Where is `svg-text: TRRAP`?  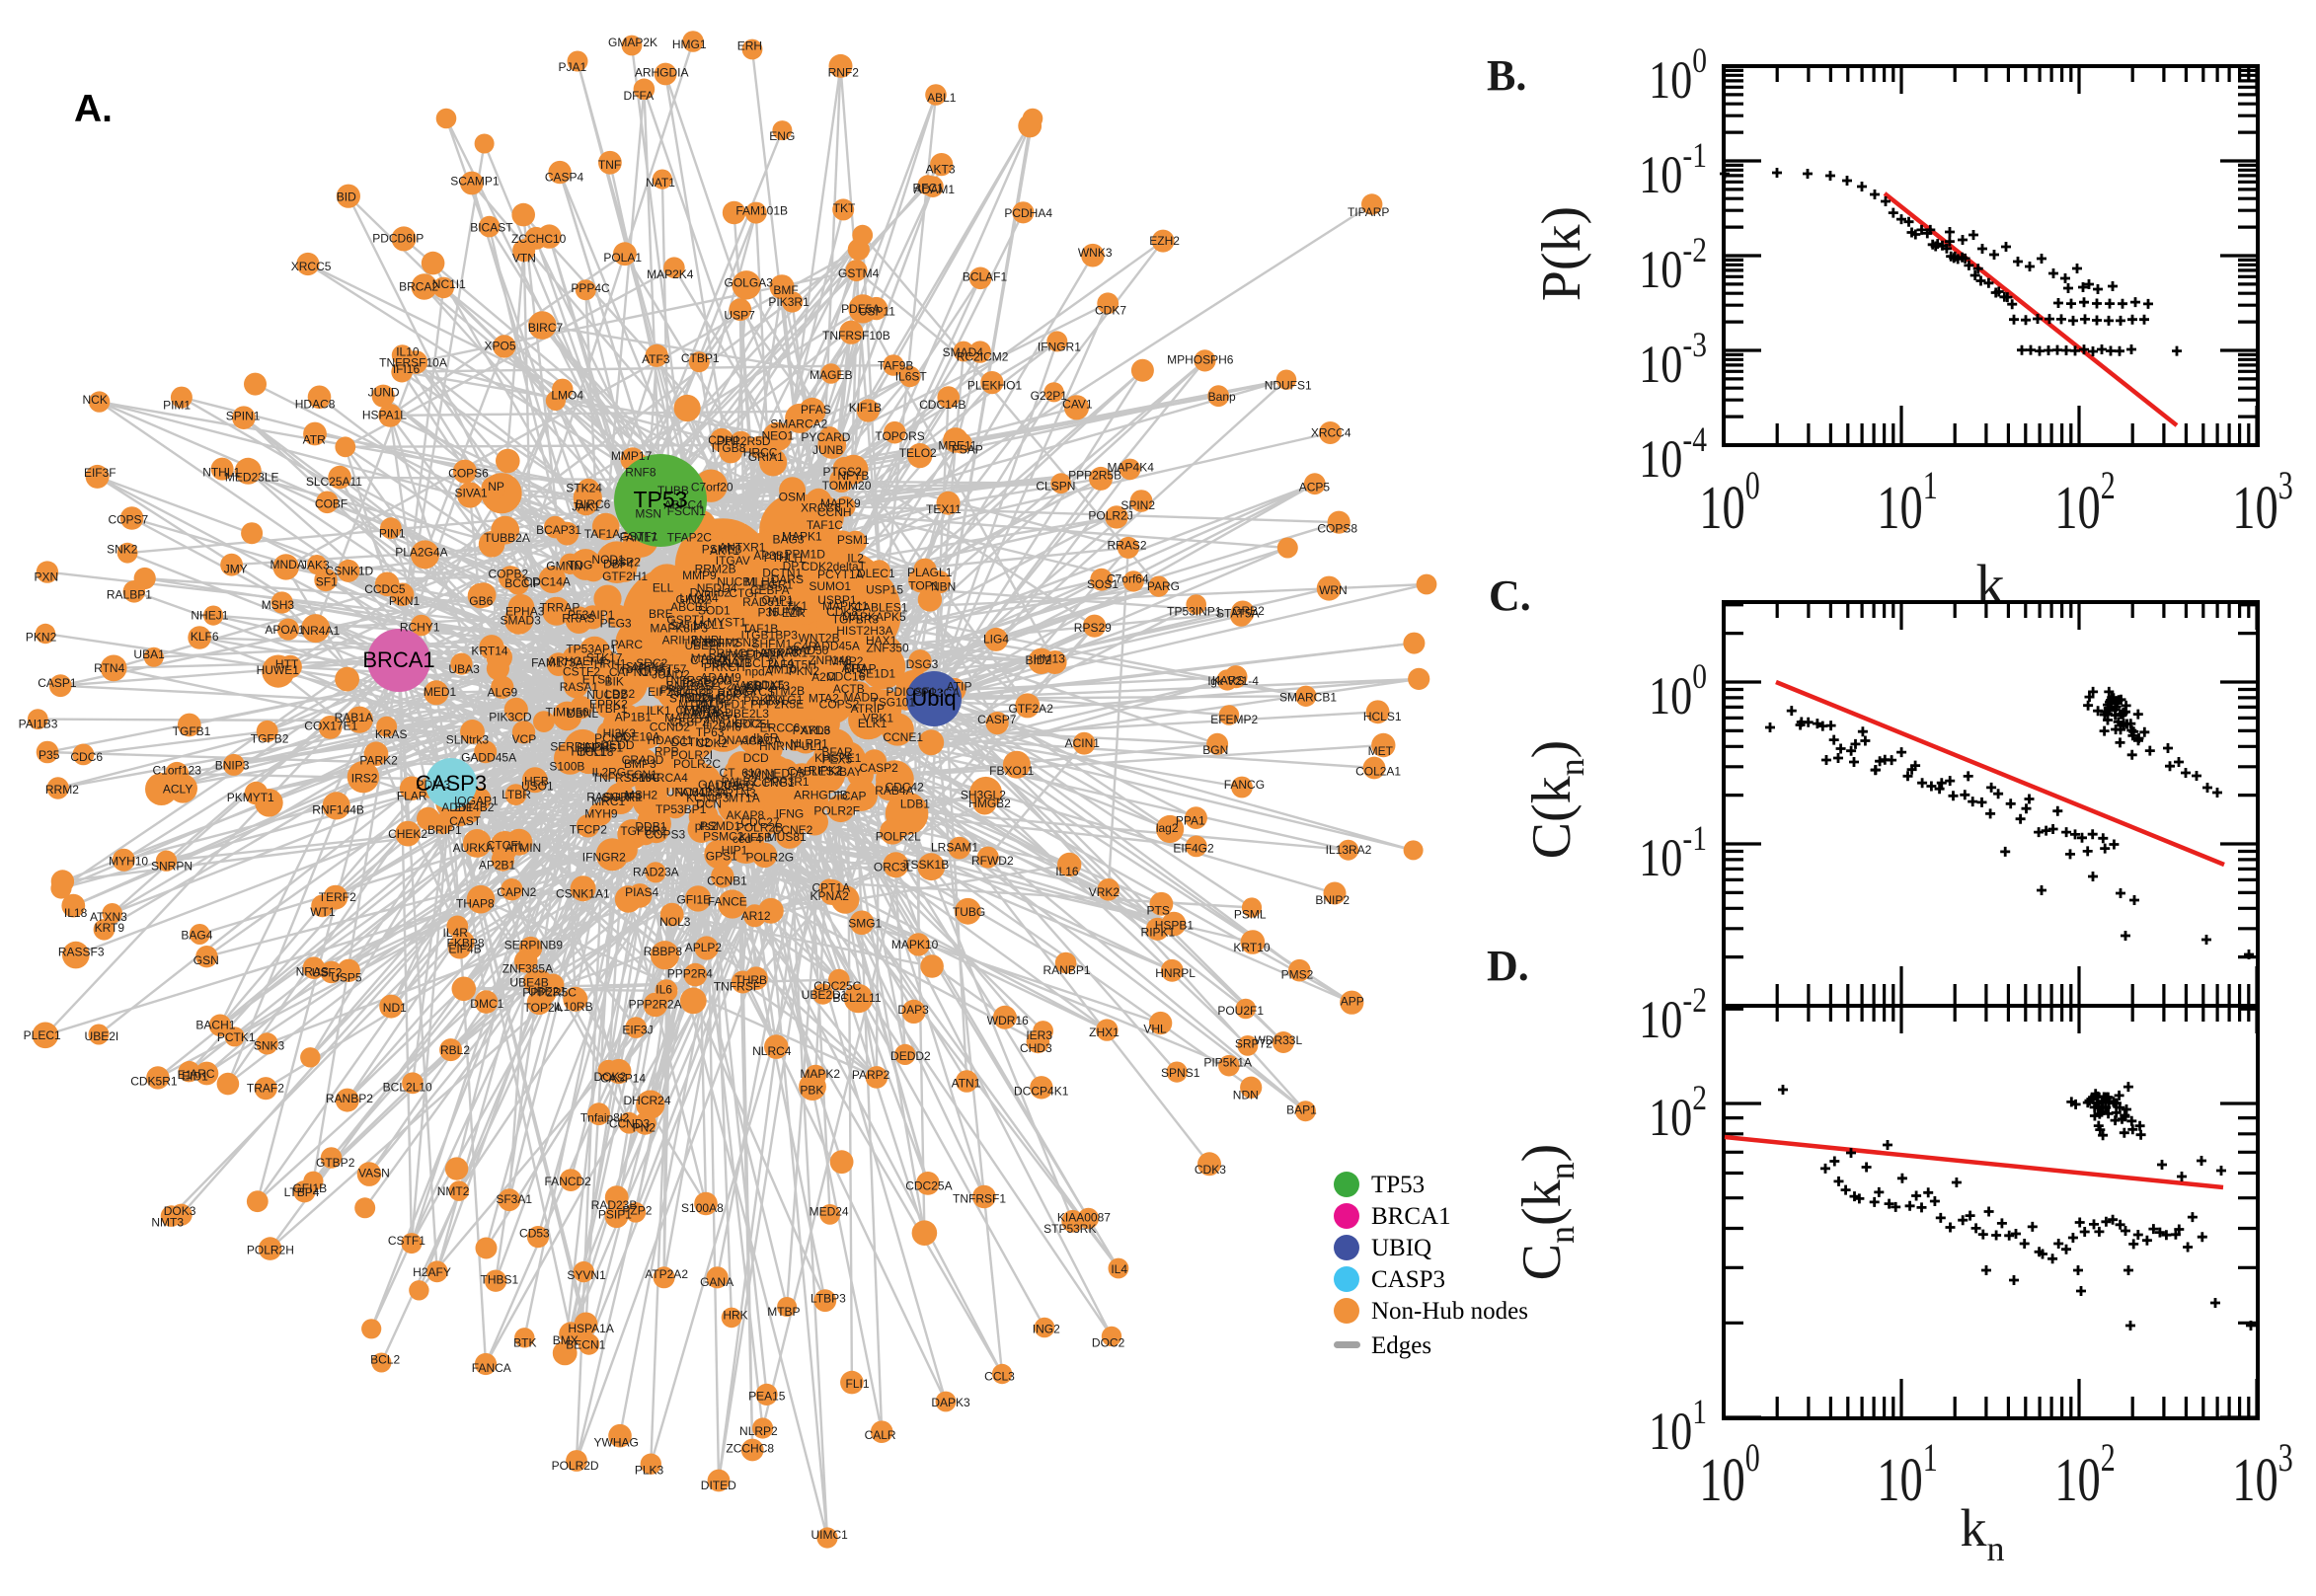
svg-text: TRRAP is located at coordinates (560, 607).